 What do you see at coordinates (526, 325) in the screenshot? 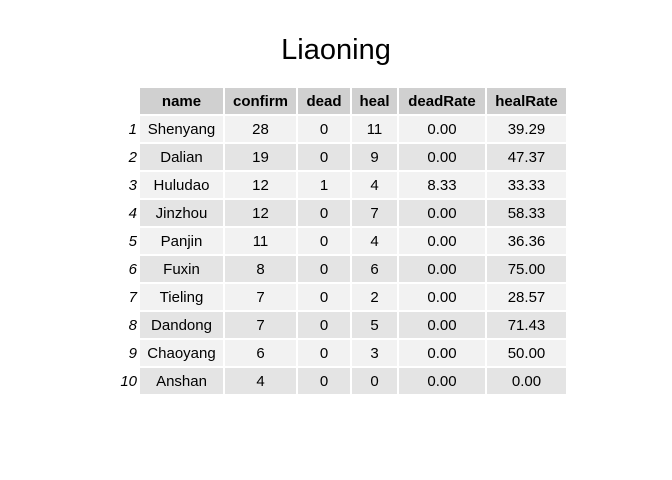
I see `cell-healrate: 71.43` at bounding box center [526, 325].